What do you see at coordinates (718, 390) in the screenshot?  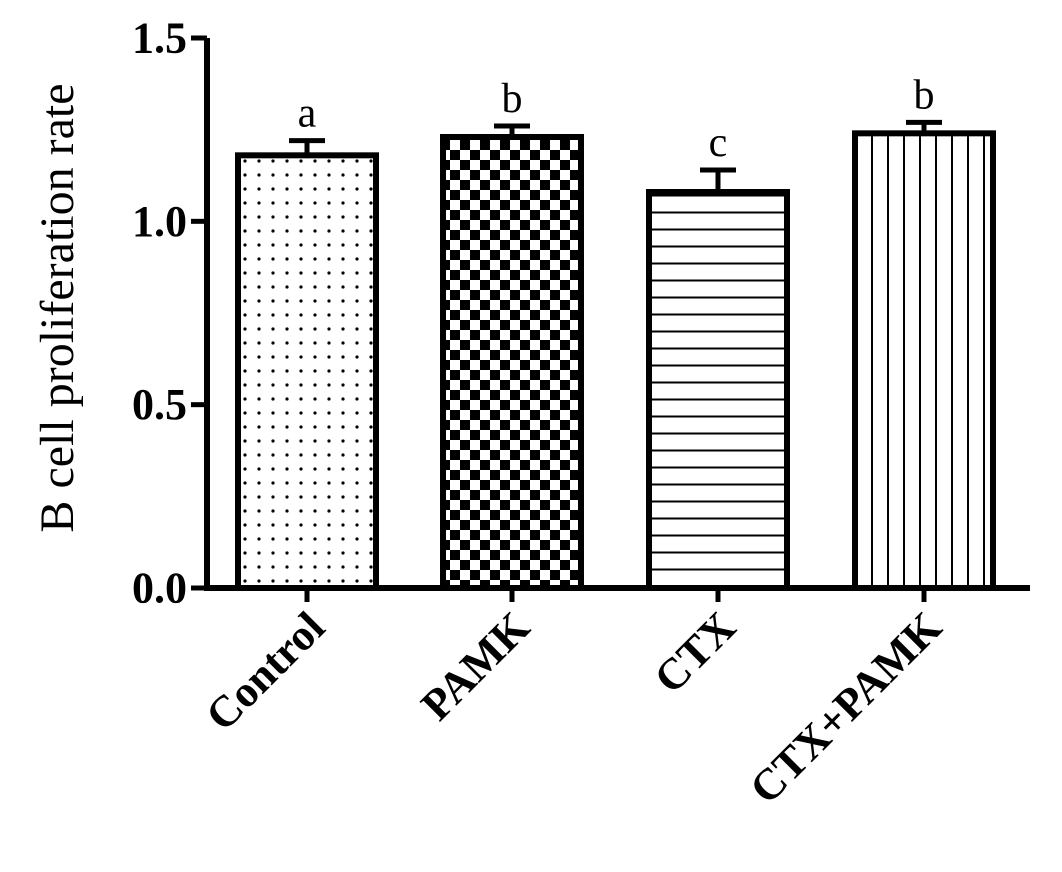 I see `bar-ctx` at bounding box center [718, 390].